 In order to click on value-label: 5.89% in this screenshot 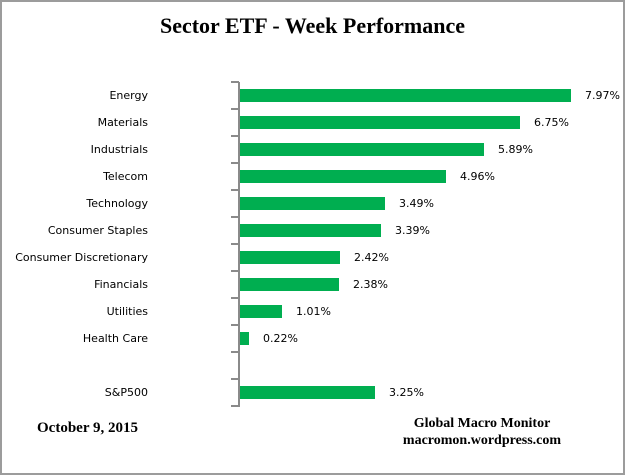, I will do `click(515, 149)`.